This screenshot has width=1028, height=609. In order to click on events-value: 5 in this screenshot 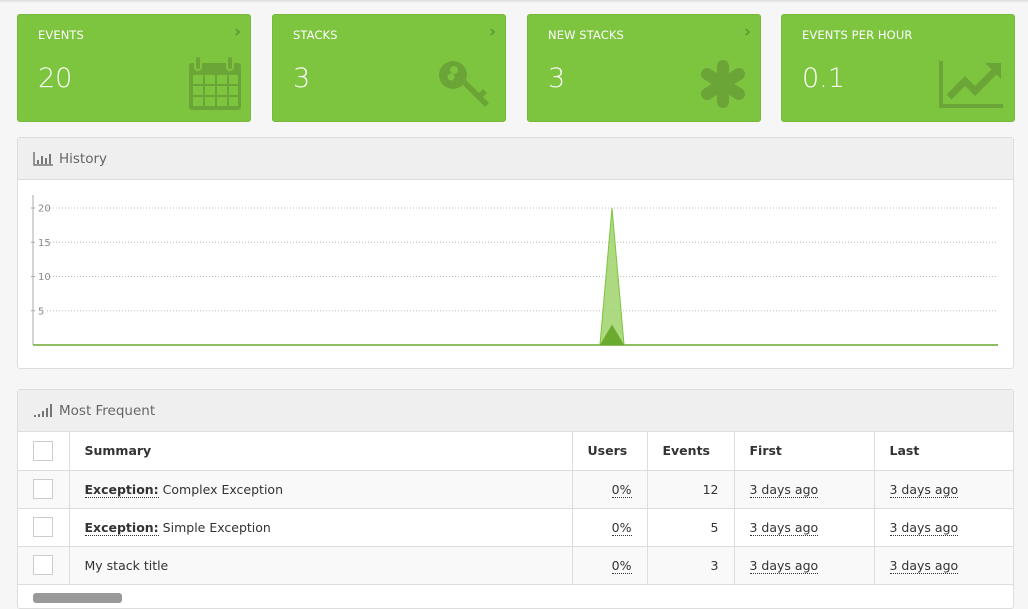, I will do `click(691, 527)`.